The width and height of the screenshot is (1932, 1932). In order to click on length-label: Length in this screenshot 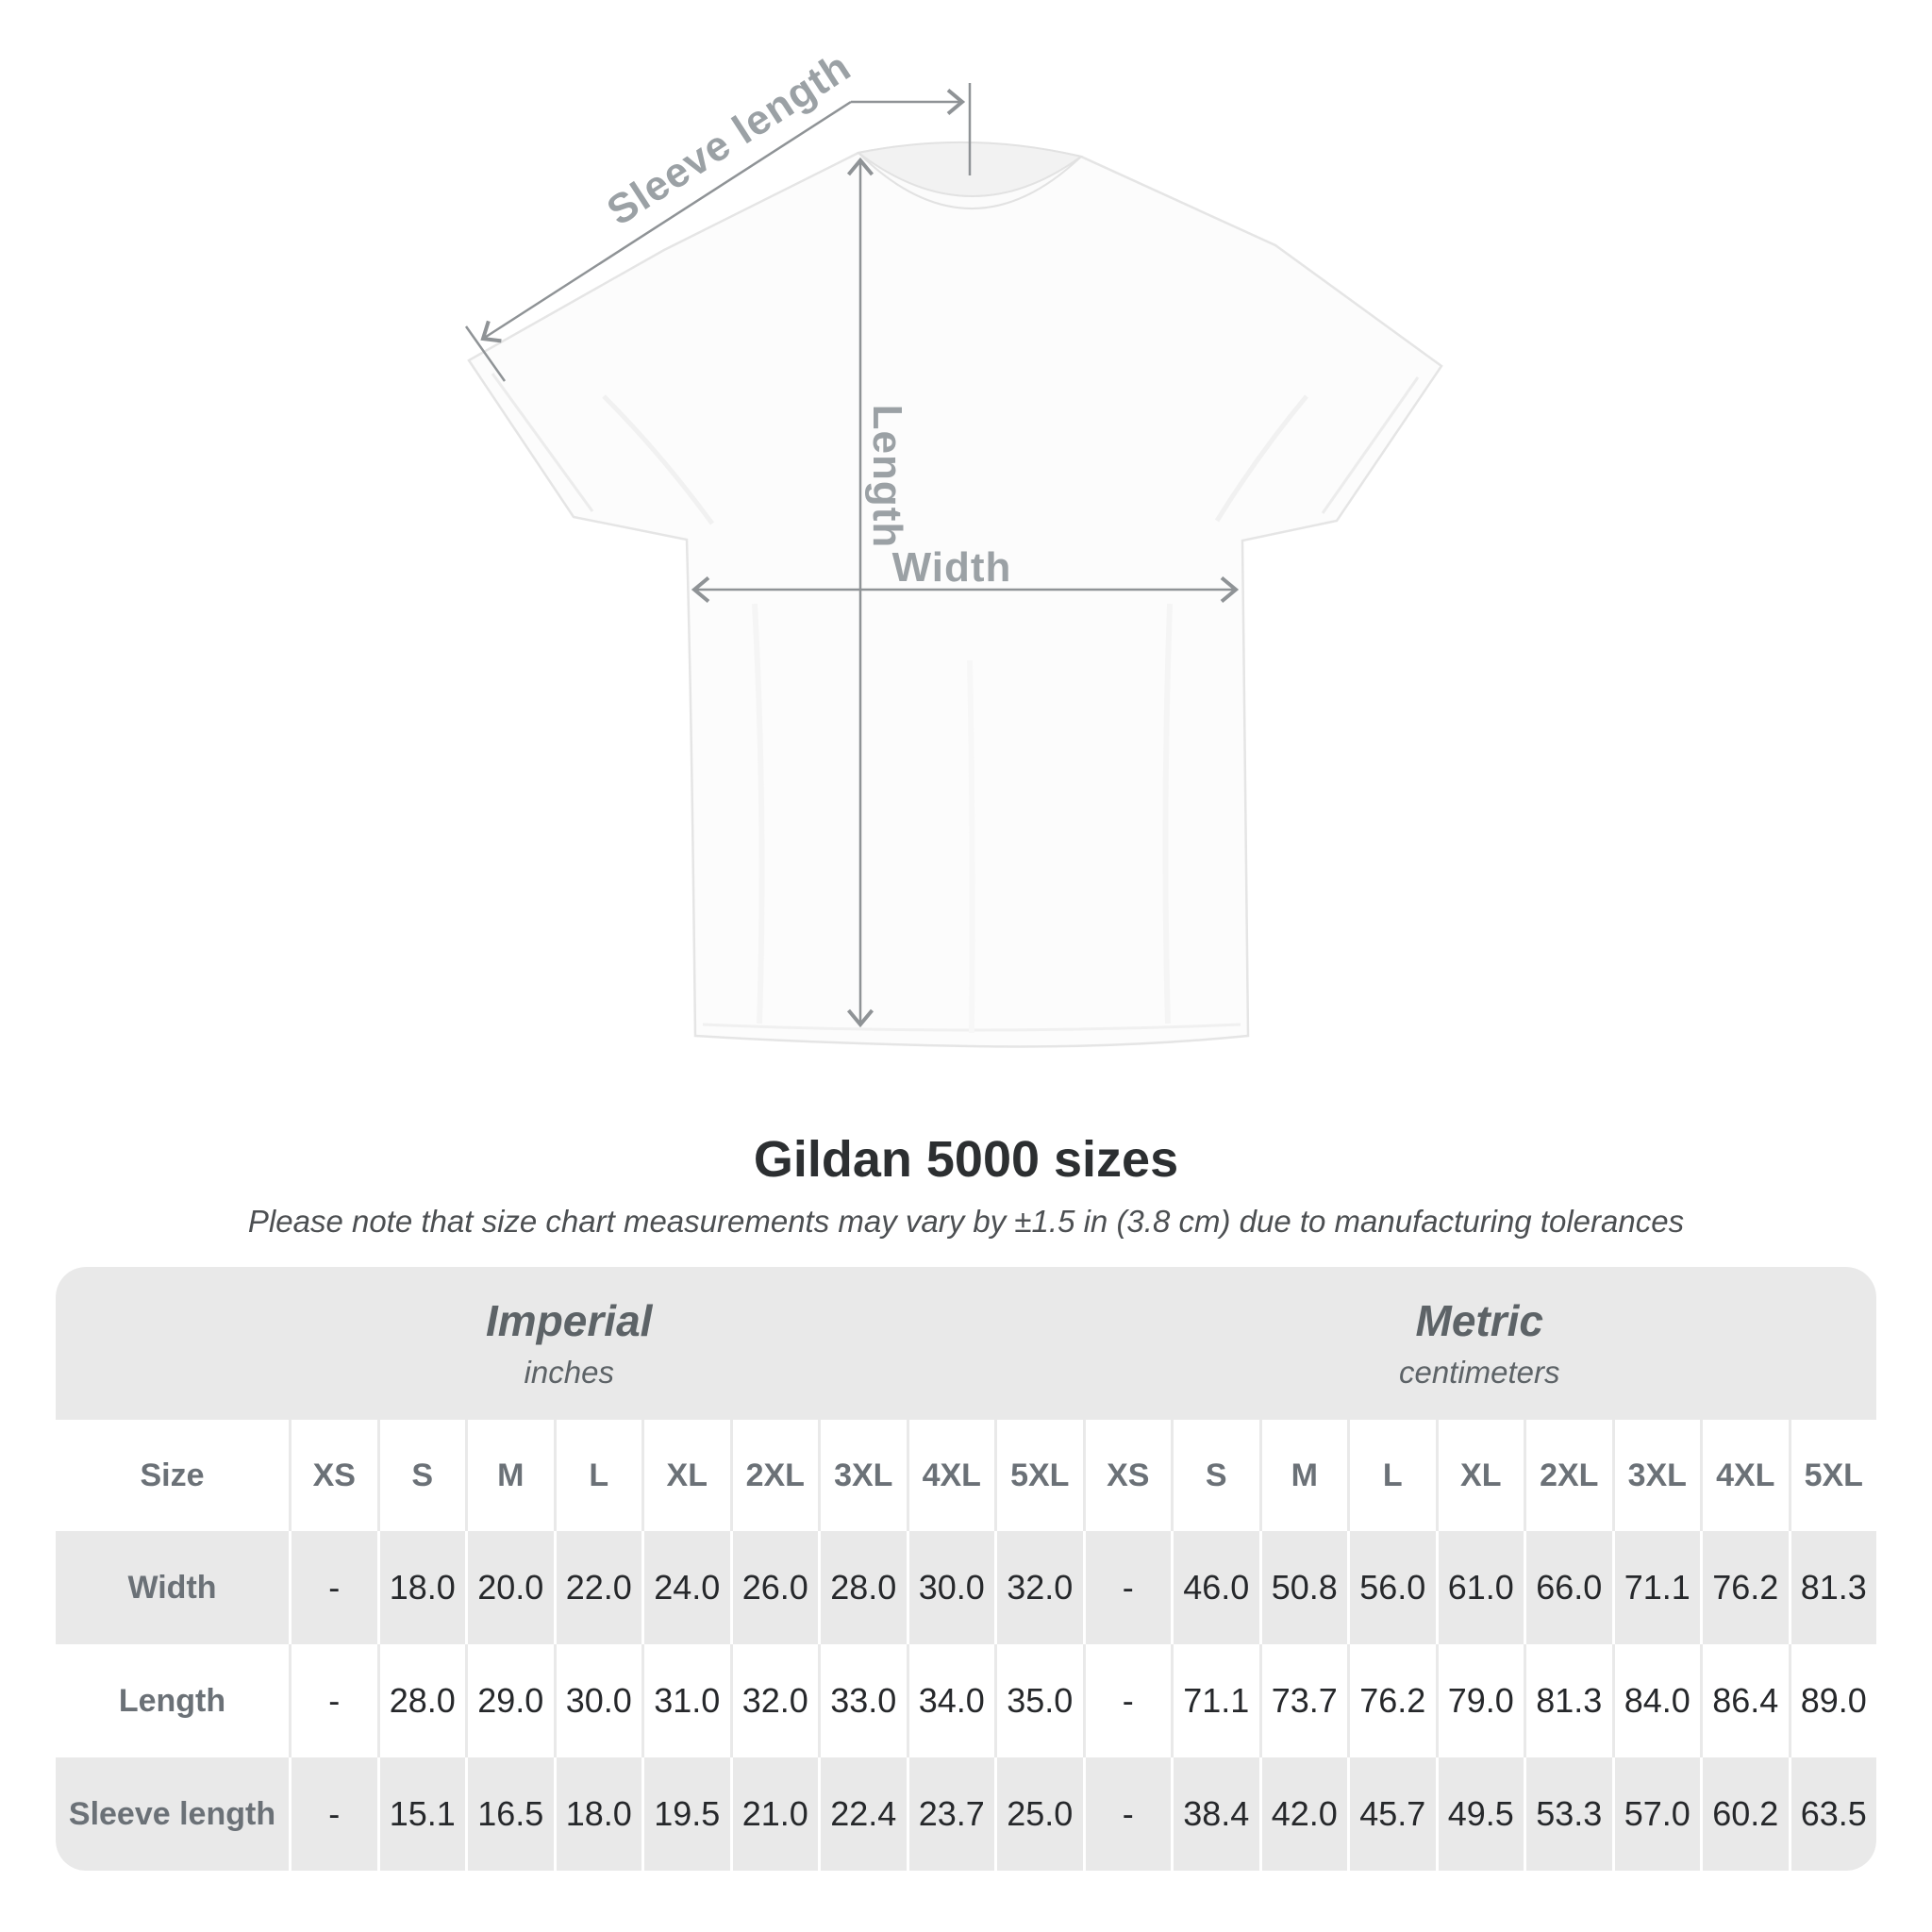, I will do `click(887, 477)`.